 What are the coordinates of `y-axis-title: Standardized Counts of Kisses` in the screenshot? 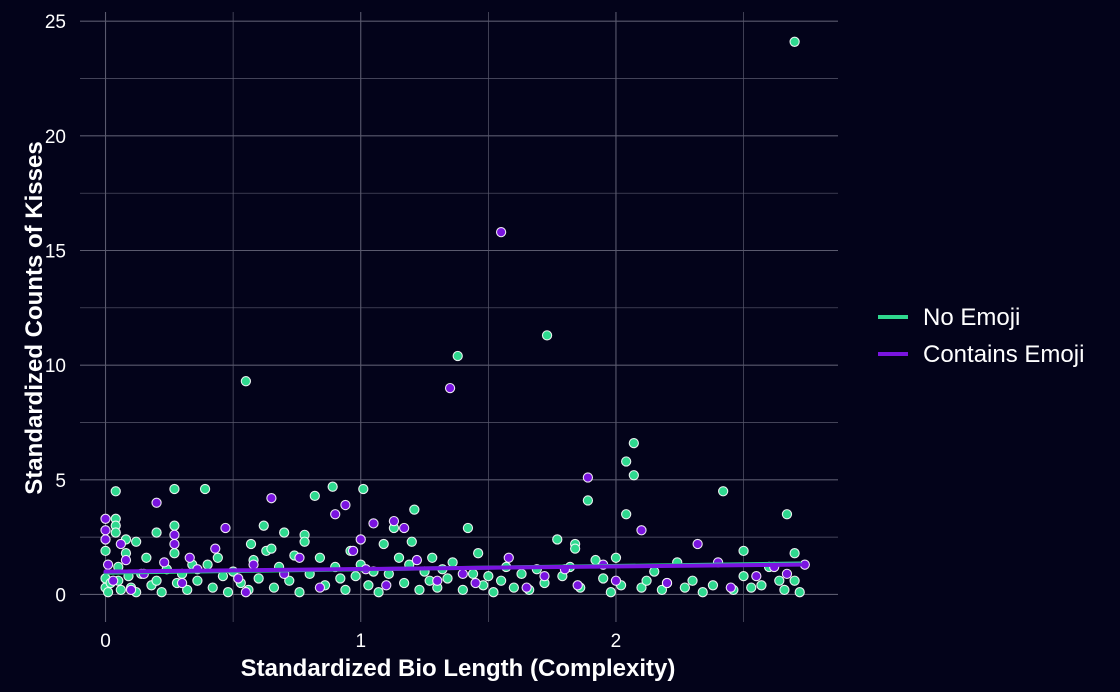 It's located at (34, 317).